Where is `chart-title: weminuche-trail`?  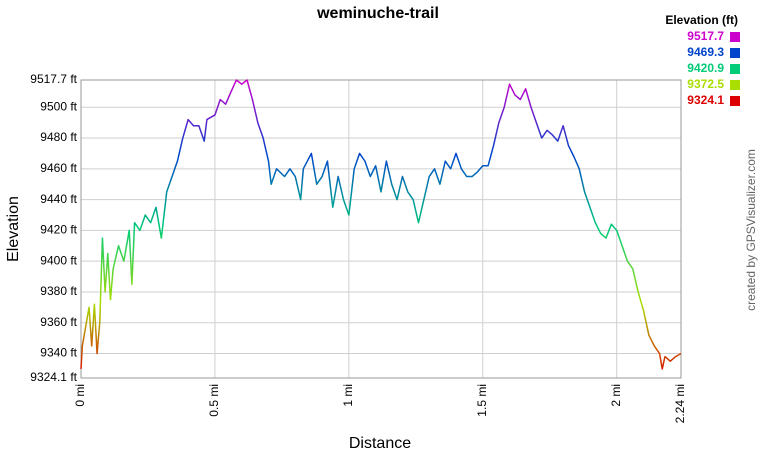
chart-title: weminuche-trail is located at coordinates (377, 13).